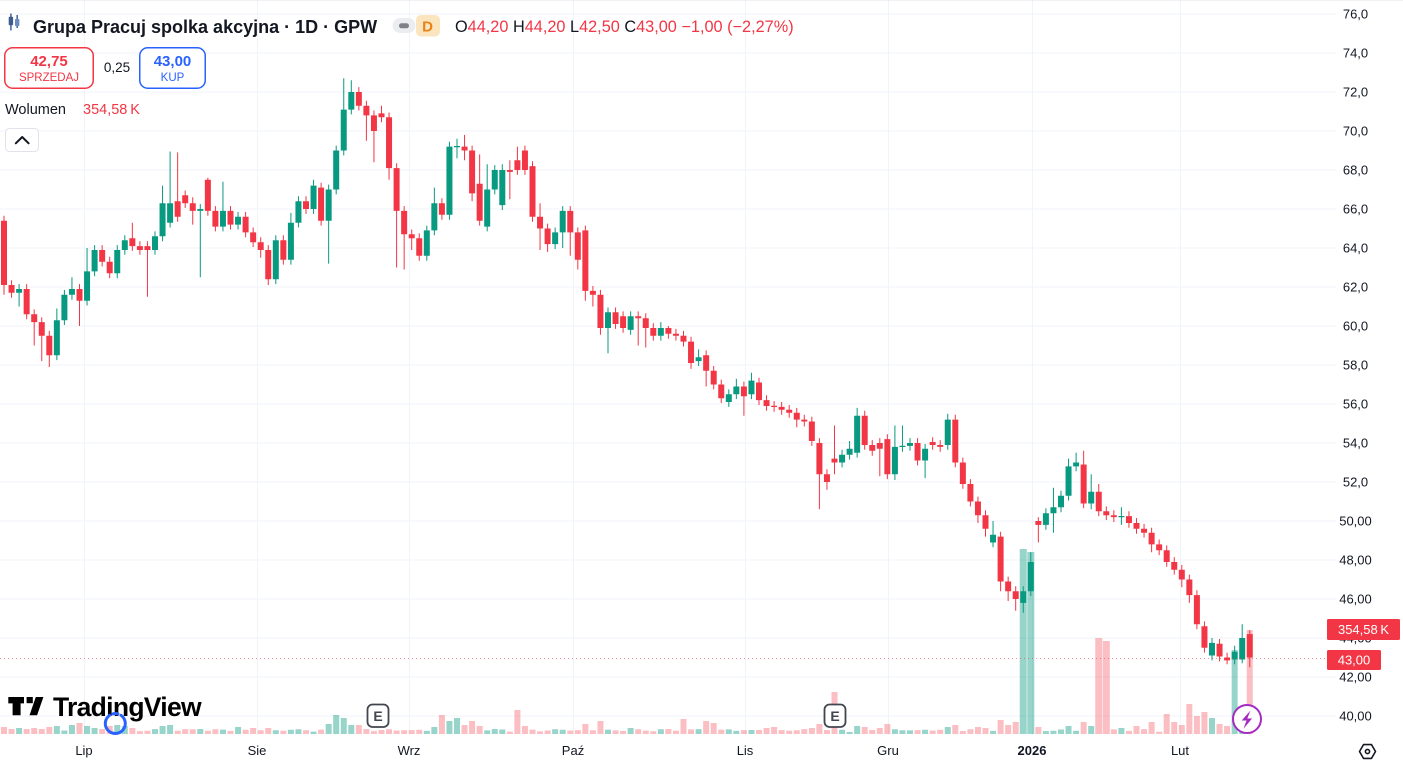  I want to click on svg-text: Gru, so click(888, 750).